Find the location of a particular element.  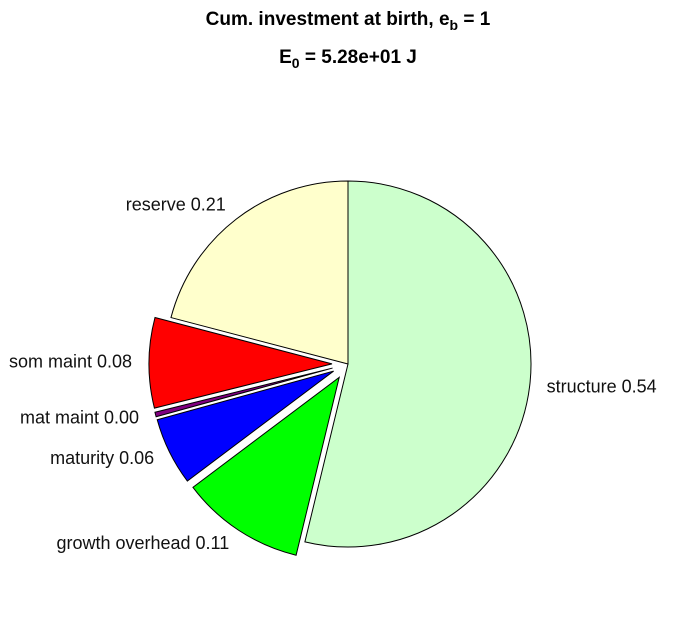

slice-label: growth overhead 0.11 is located at coordinates (142, 543).